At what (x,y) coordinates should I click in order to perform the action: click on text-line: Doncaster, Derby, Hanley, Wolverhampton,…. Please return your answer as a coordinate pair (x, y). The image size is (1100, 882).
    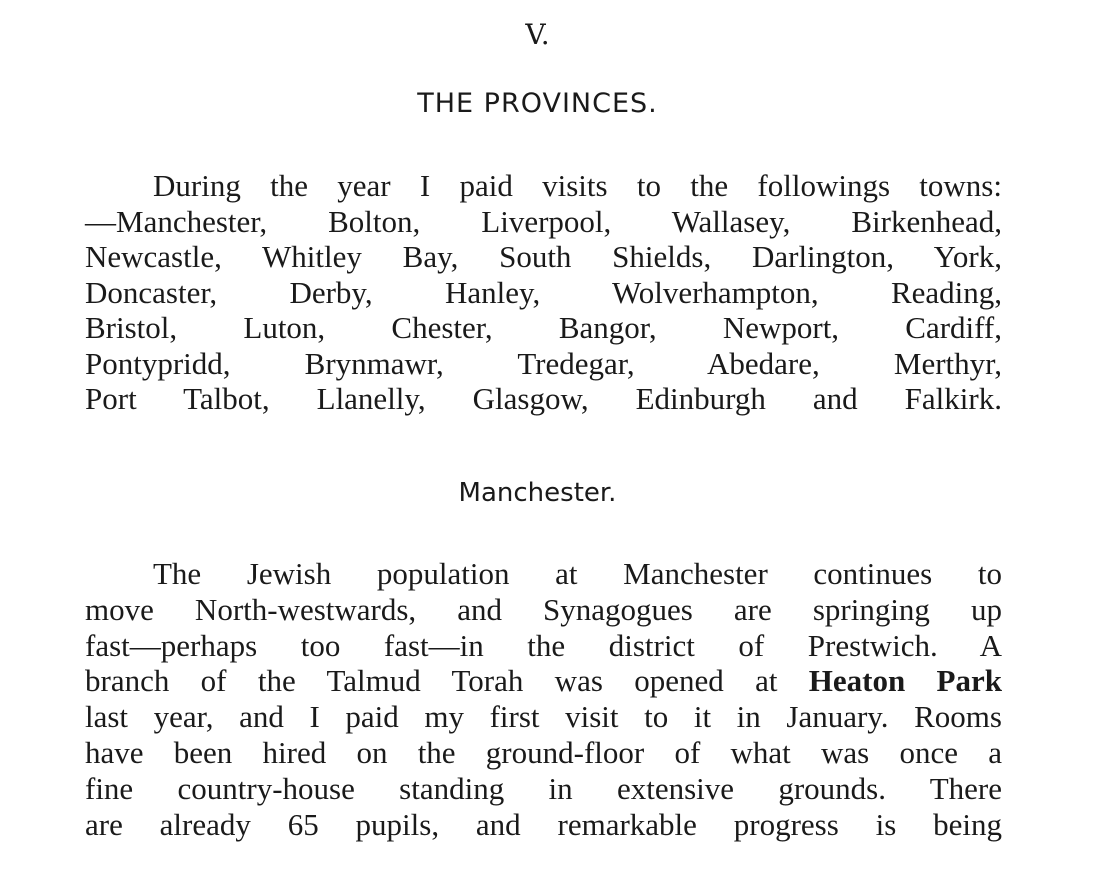
    Looking at the image, I should click on (543, 292).